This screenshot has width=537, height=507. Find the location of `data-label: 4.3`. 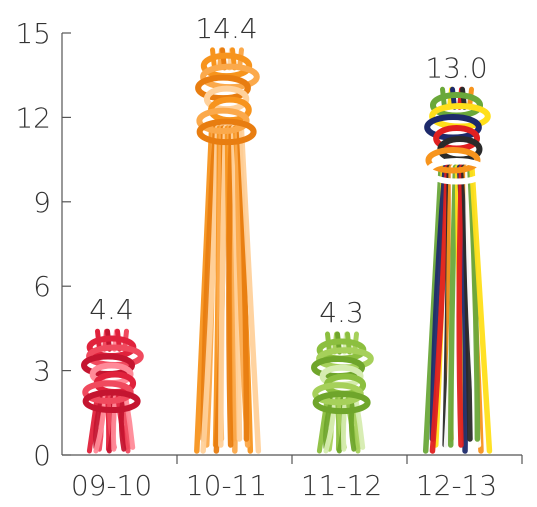

data-label: 4.3 is located at coordinates (341, 312).